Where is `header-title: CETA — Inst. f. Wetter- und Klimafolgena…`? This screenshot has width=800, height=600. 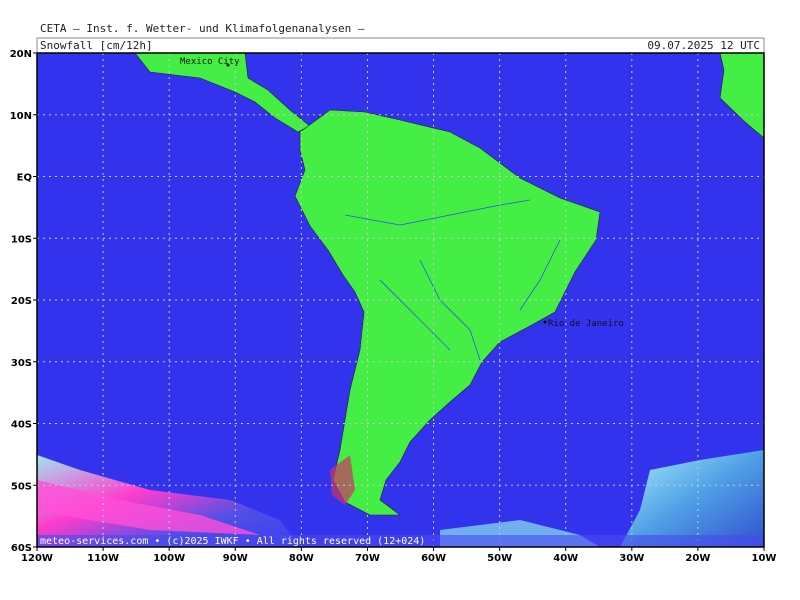
header-title: CETA — Inst. f. Wetter- und Klimafolgena… is located at coordinates (202, 28).